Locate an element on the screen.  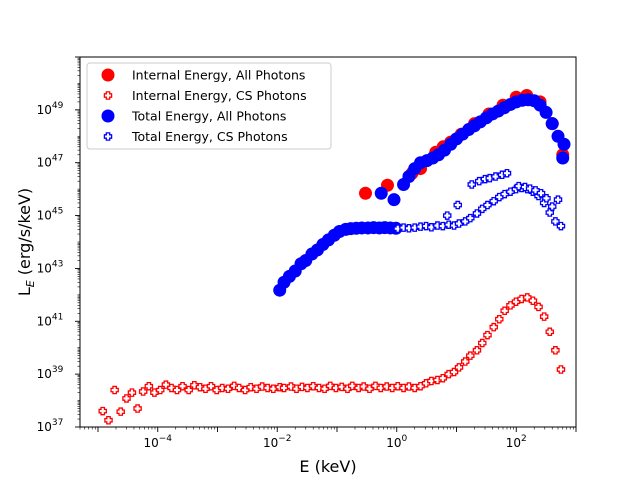
legend-label: Internal Energy, CS Photons is located at coordinates (219, 95).